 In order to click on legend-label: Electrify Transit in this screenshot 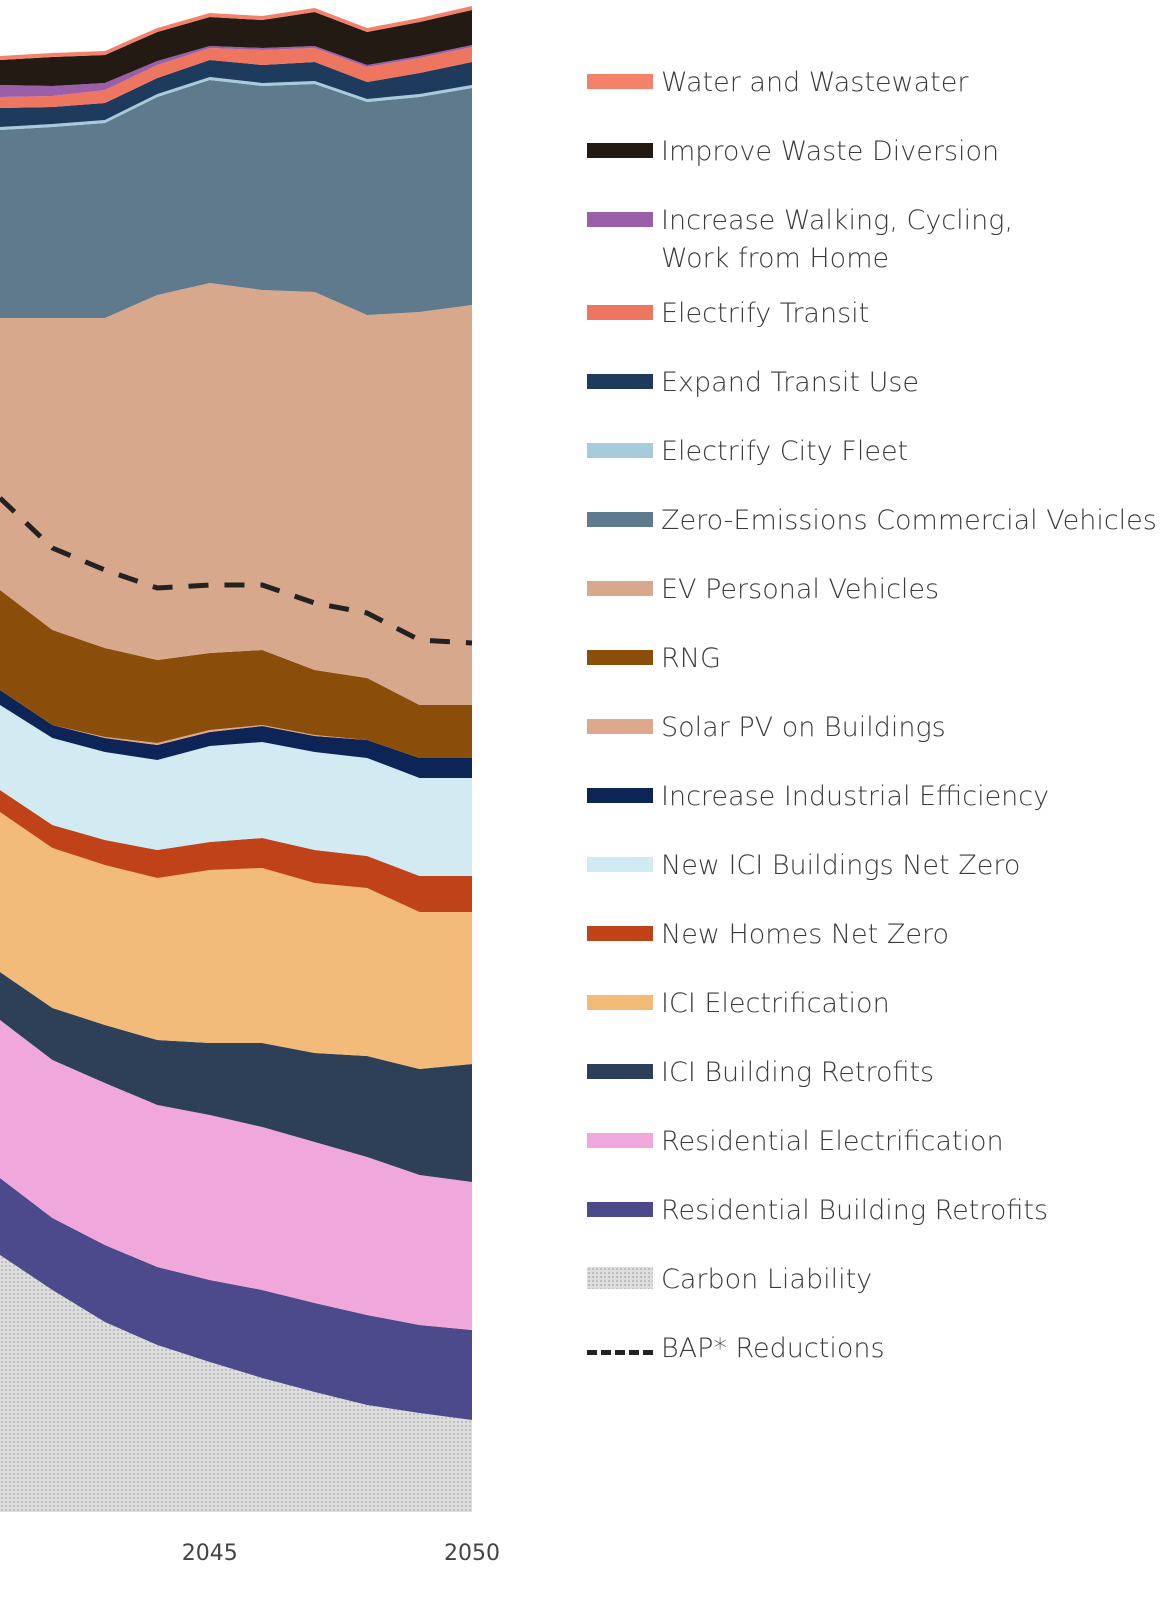, I will do `click(765, 313)`.